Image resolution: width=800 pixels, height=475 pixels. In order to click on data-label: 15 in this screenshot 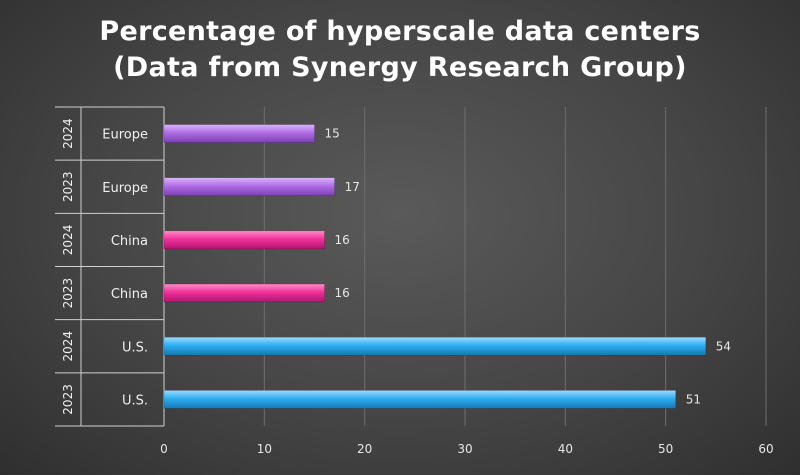, I will do `click(332, 134)`.